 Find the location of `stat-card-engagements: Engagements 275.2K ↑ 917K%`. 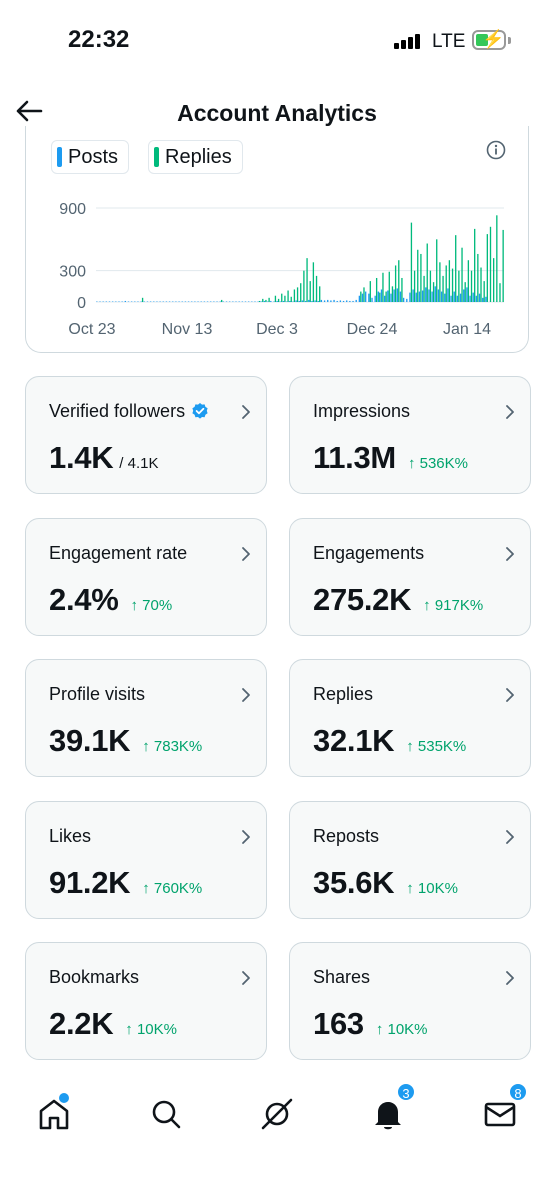

stat-card-engagements: Engagements 275.2K ↑ 917K% is located at coordinates (410, 577).